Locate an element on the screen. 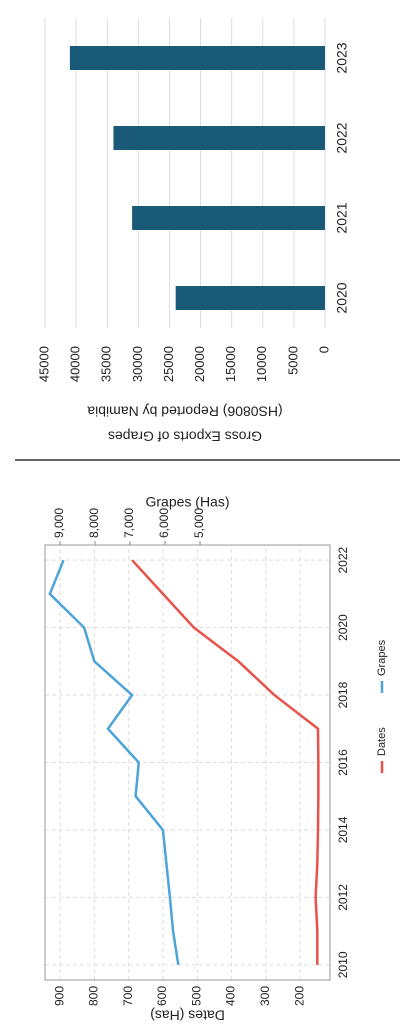 The height and width of the screenshot is (1028, 418). x-tick-label: 2012 is located at coordinates (343, 897).